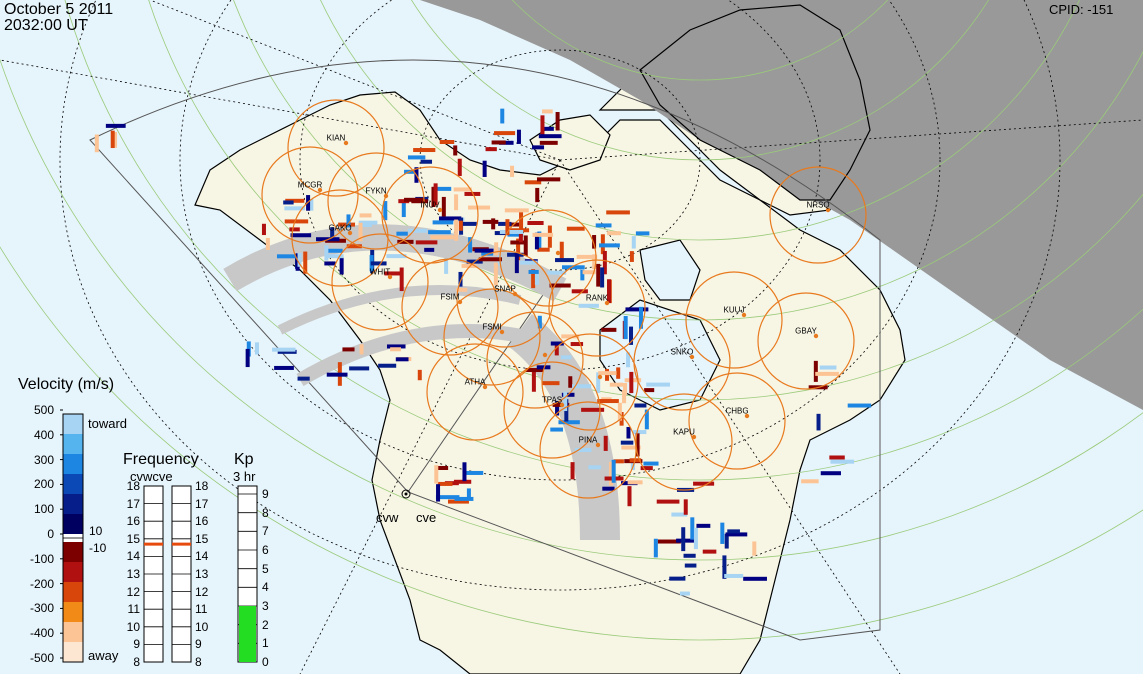 Image resolution: width=1143 pixels, height=674 pixels. What do you see at coordinates (265, 587) in the screenshot?
I see `kp-tick-label: 4` at bounding box center [265, 587].